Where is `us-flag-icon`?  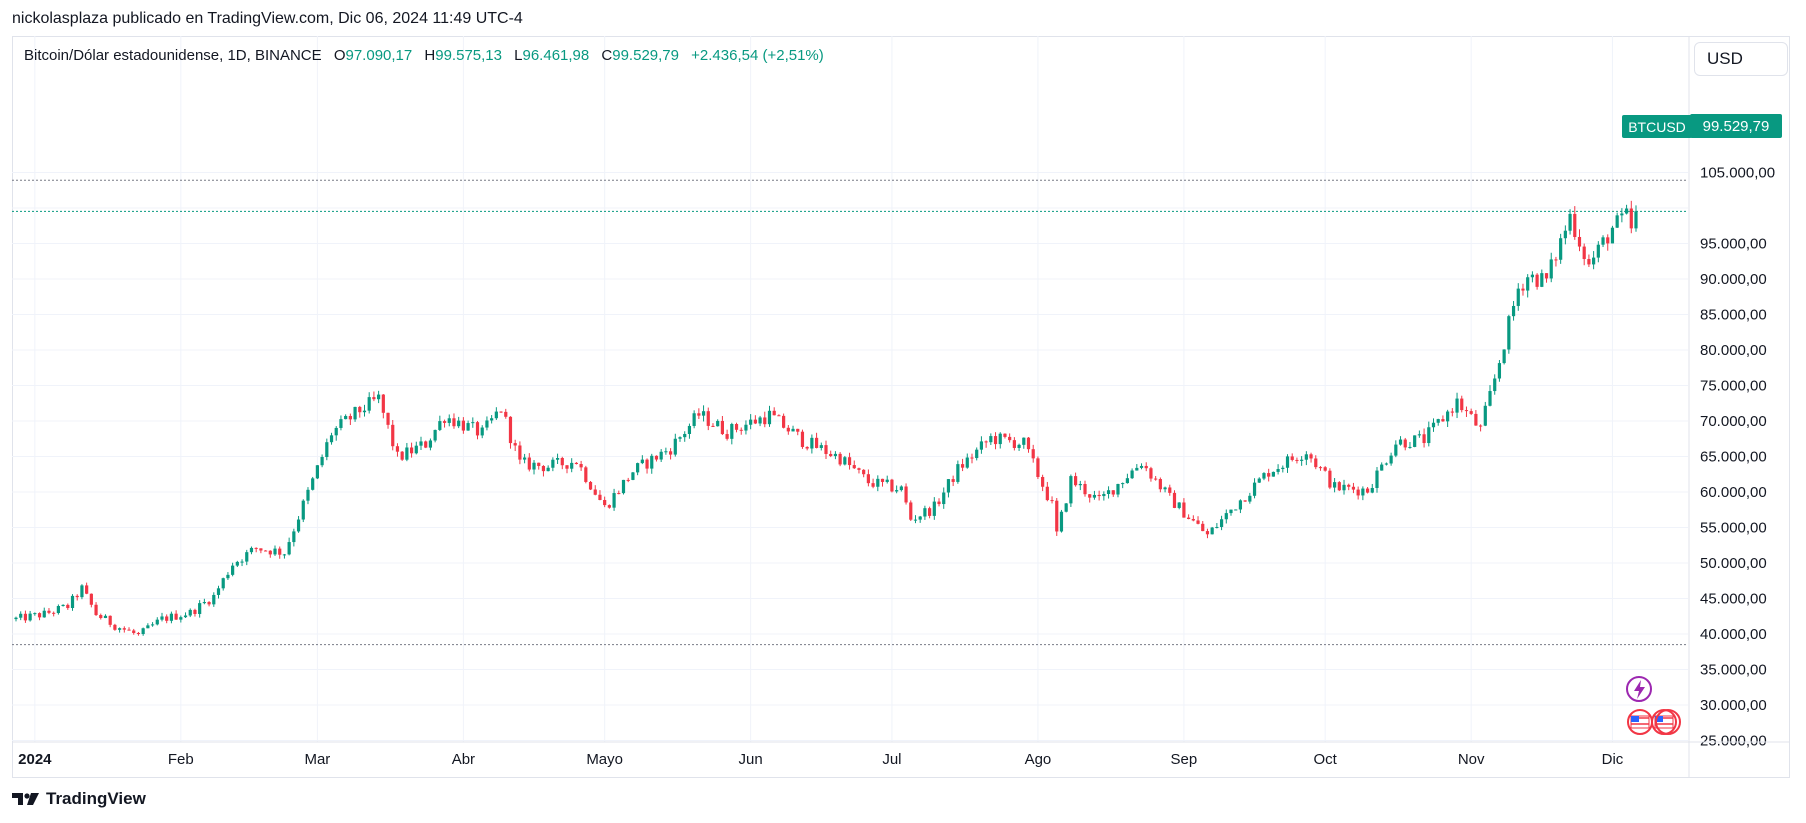 us-flag-icon is located at coordinates (1640, 722).